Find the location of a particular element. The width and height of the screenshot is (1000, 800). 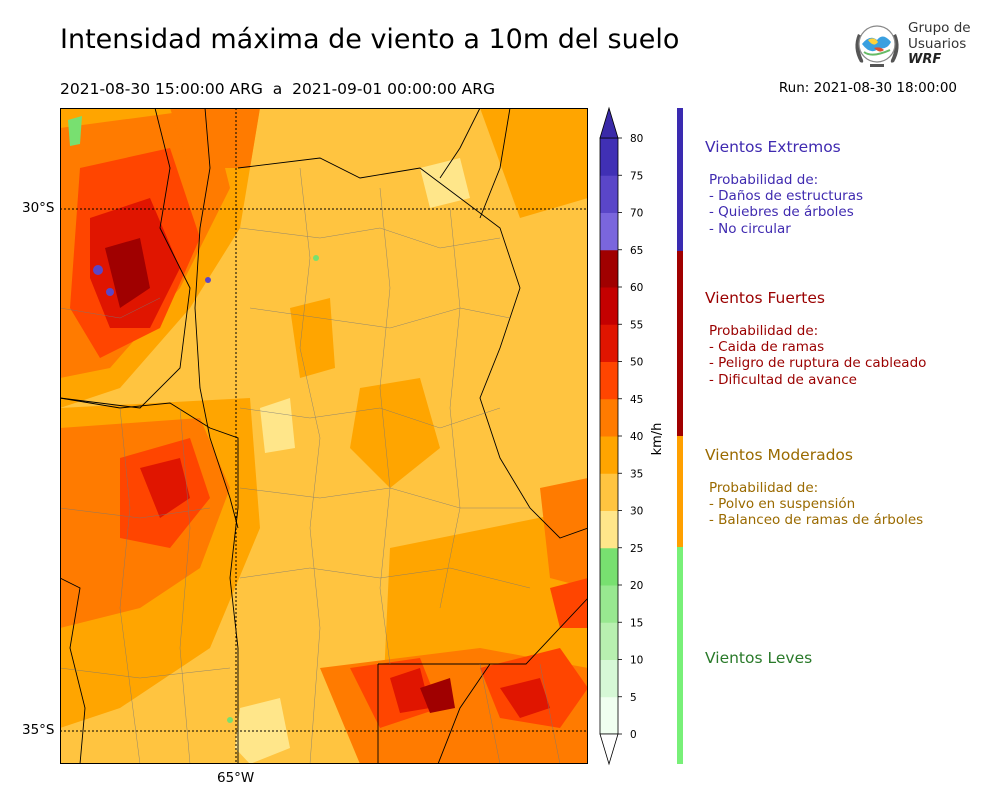

colorbar-tick-label: 70 is located at coordinates (636, 214).